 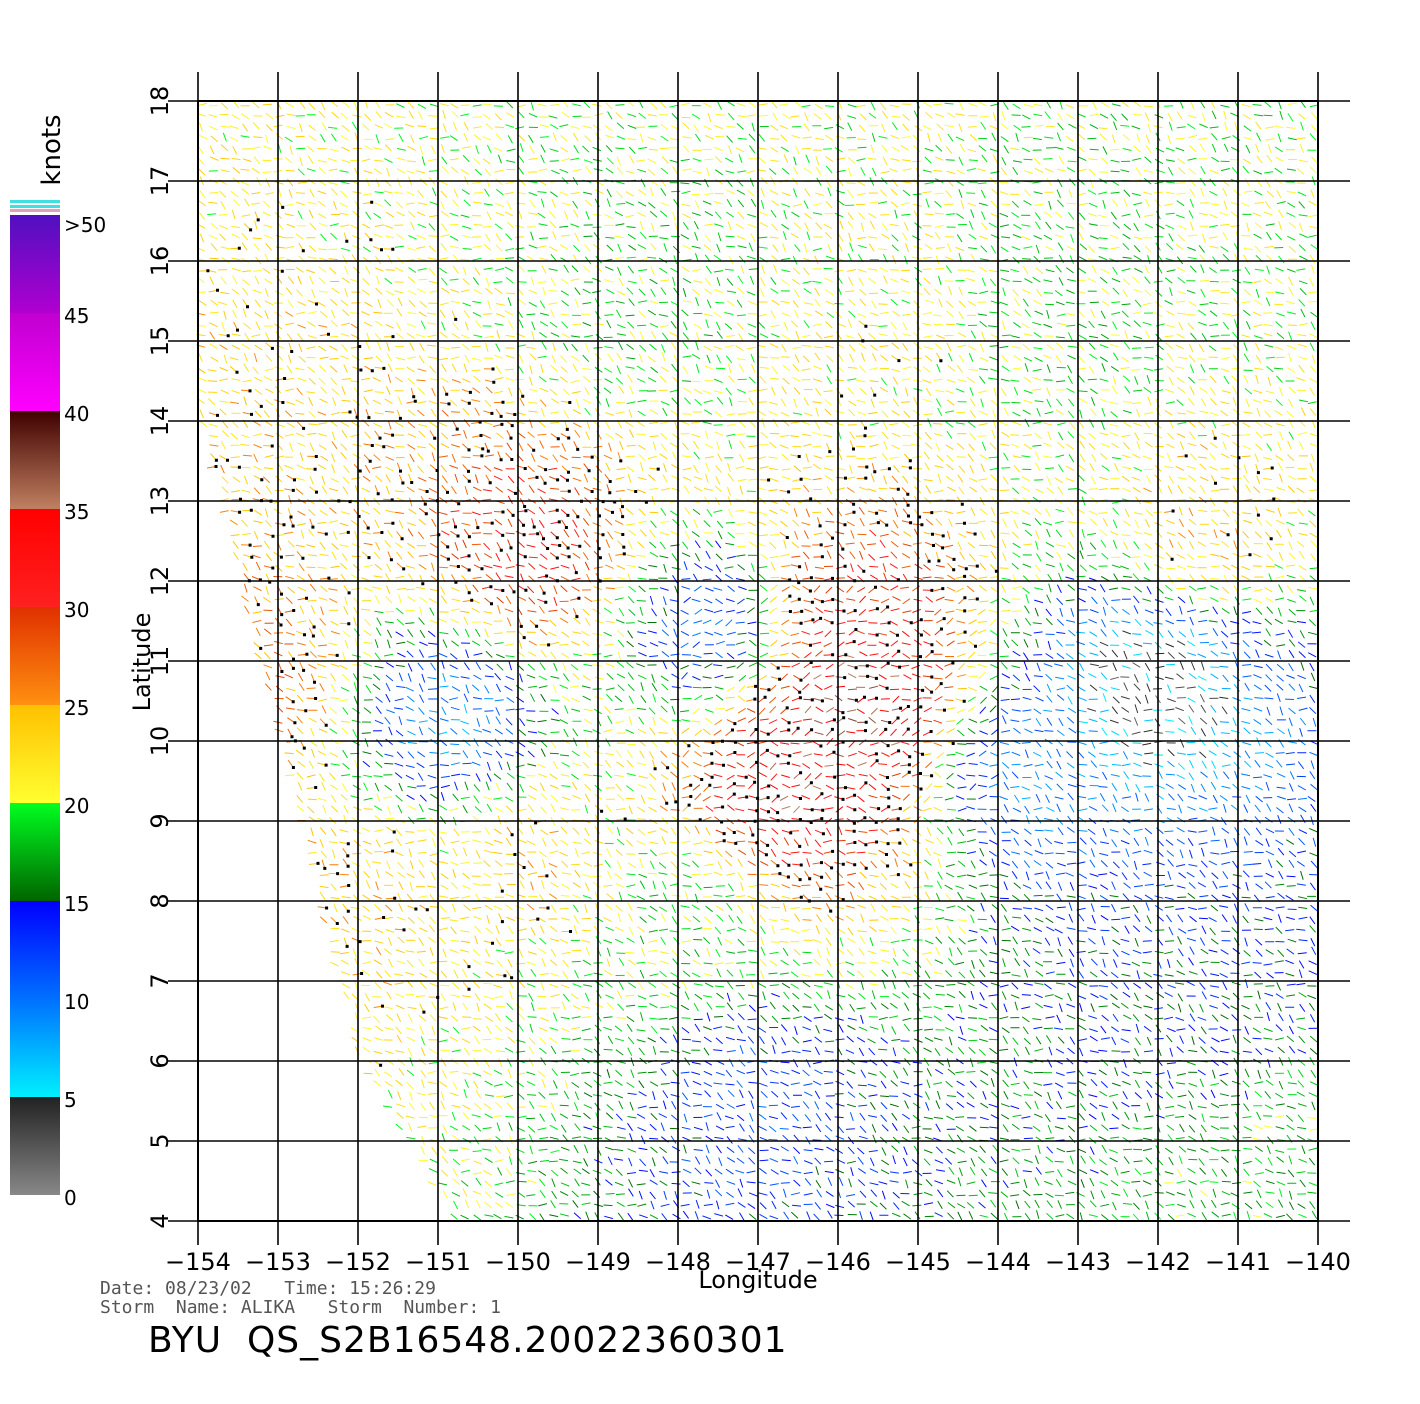 What do you see at coordinates (70, 1198) in the screenshot?
I see `colorbar-tick-label: 0` at bounding box center [70, 1198].